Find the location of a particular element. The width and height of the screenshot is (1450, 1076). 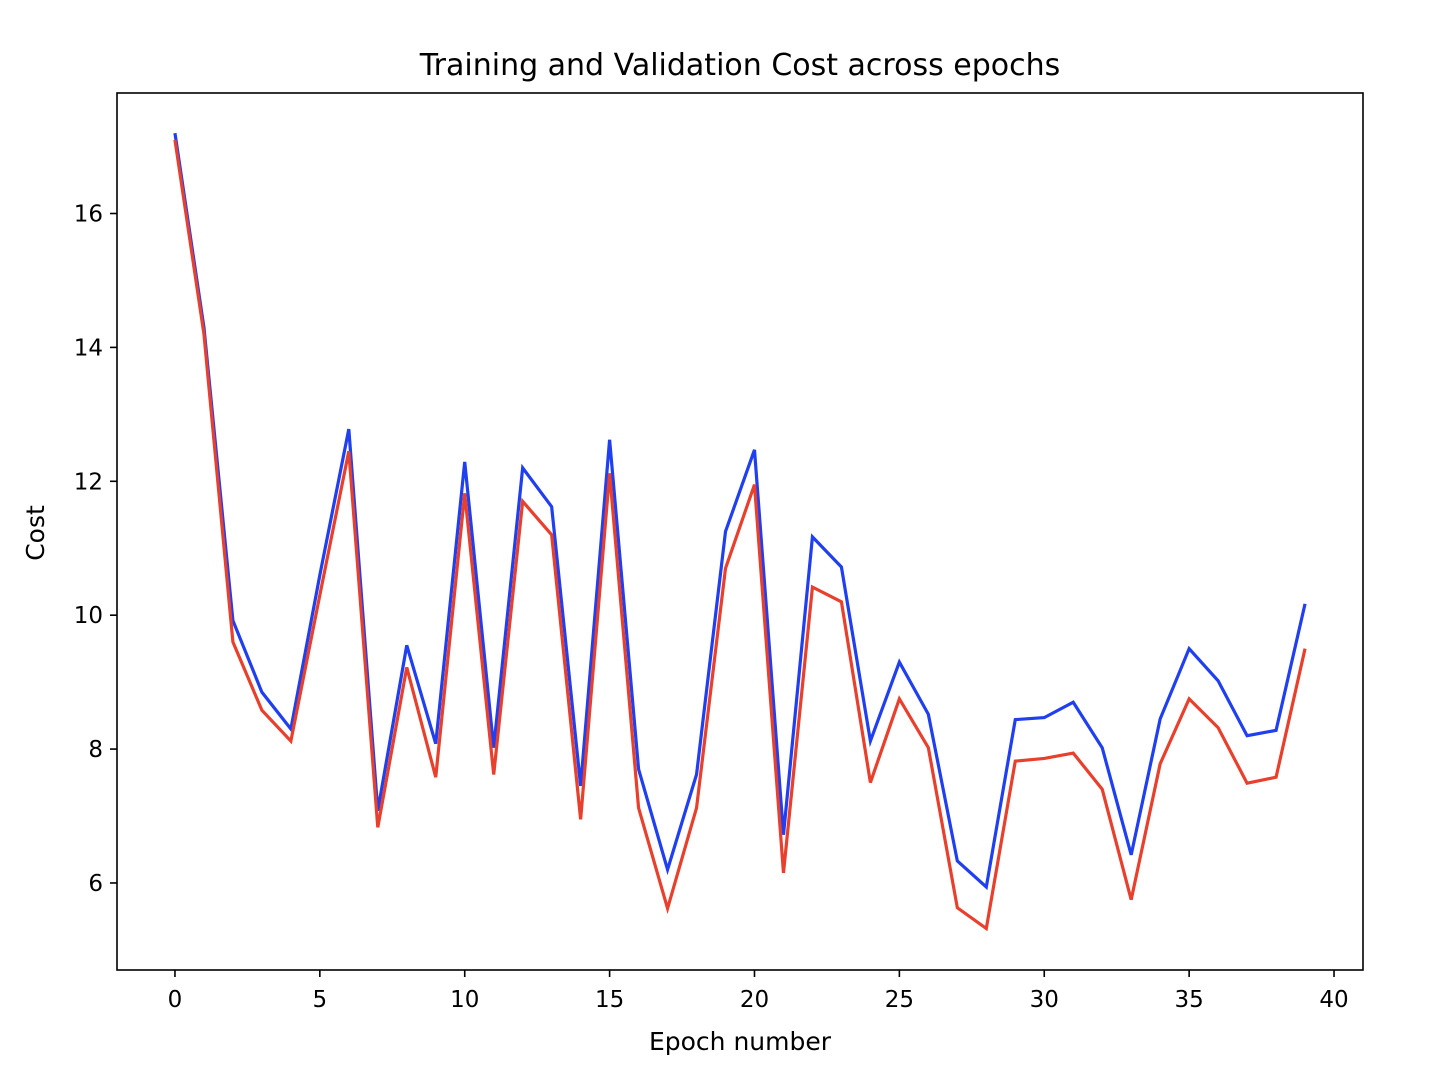

x-tick-label: 15 is located at coordinates (609, 1000).